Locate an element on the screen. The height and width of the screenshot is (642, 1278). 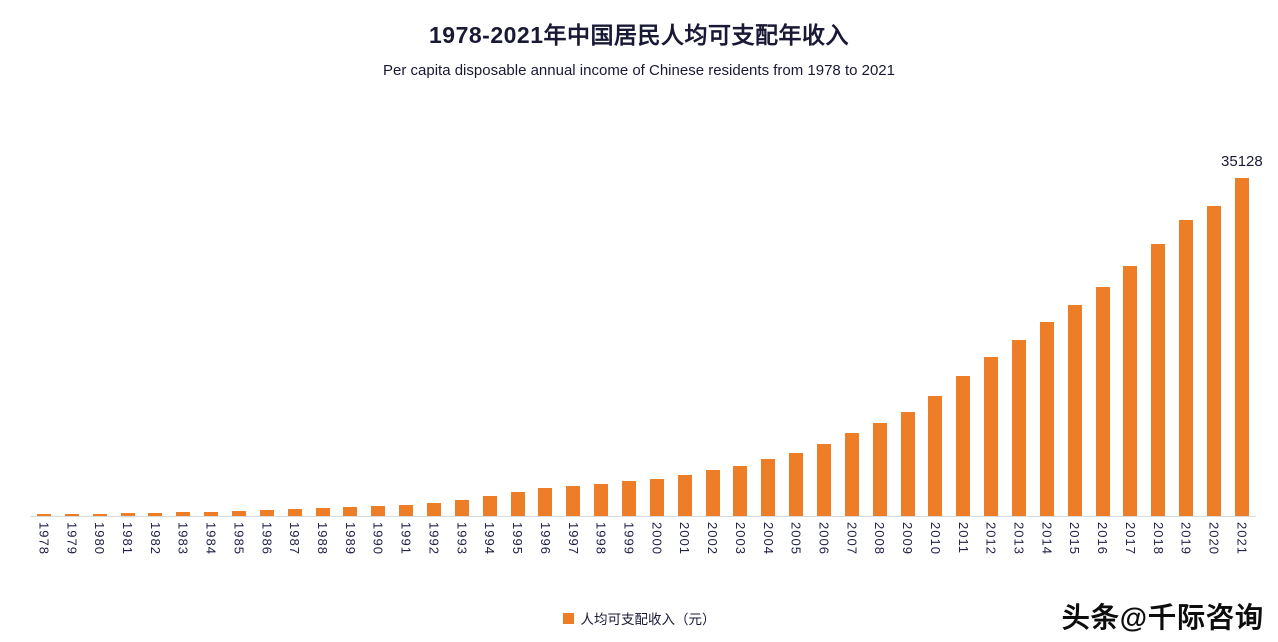
legend: 人均可支配收入（元） is located at coordinates (639, 618).